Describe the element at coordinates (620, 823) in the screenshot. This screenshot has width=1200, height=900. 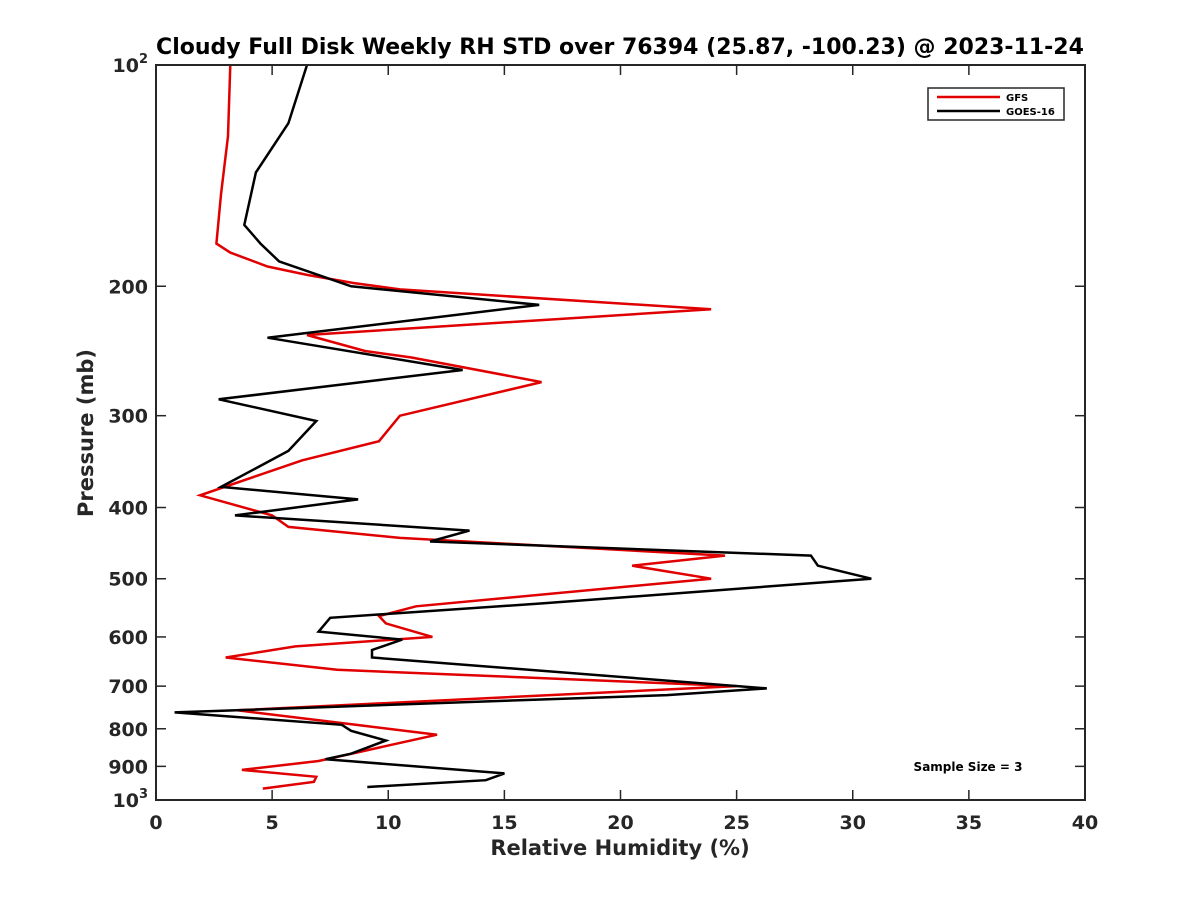
I see `x-tick-label: 20` at that location.